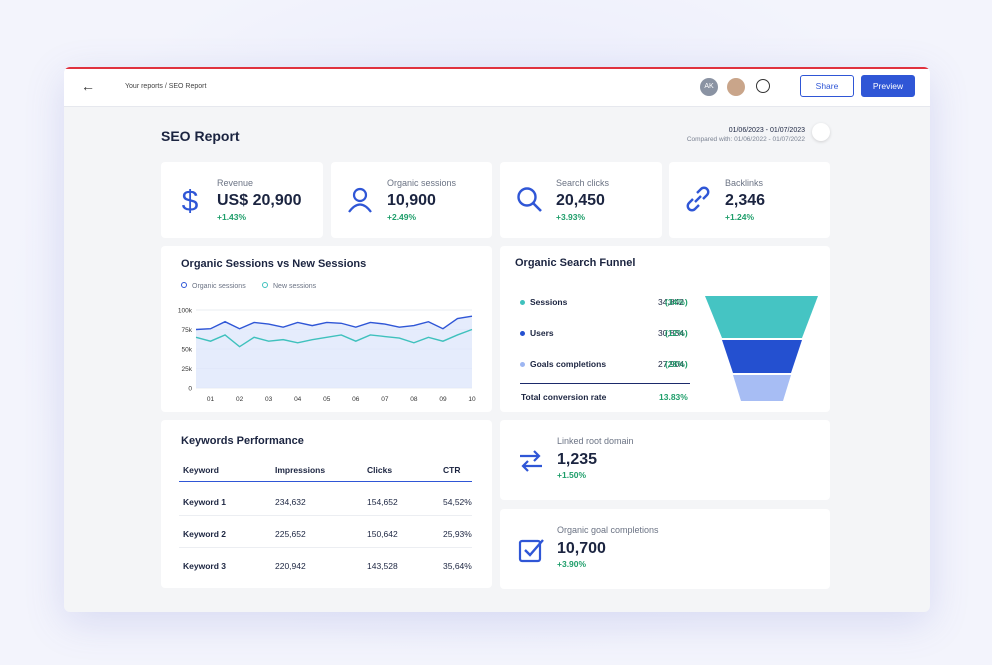  I want to click on kpi-change: +1.24%, so click(740, 217).